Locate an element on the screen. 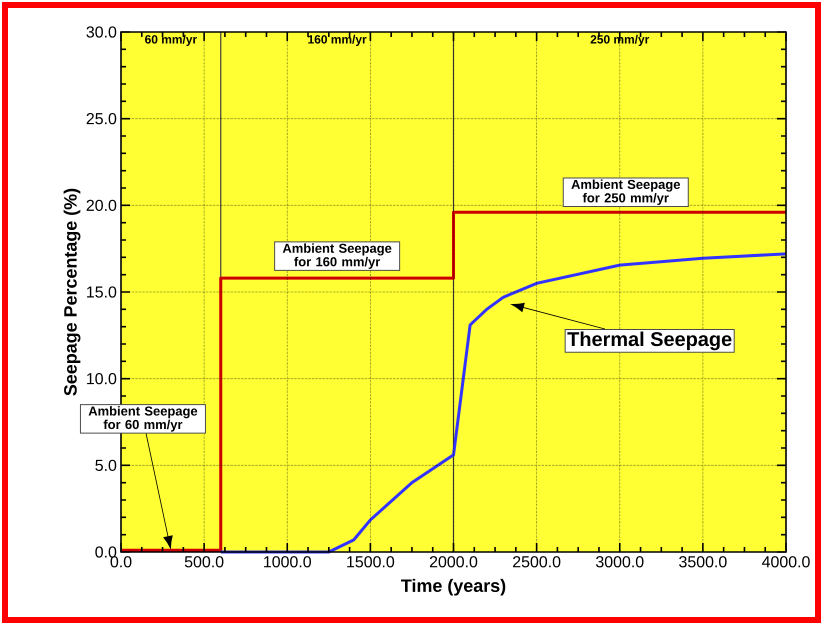 This screenshot has height=625, width=823. y-tick-label: 0.0 is located at coordinates (105, 552).